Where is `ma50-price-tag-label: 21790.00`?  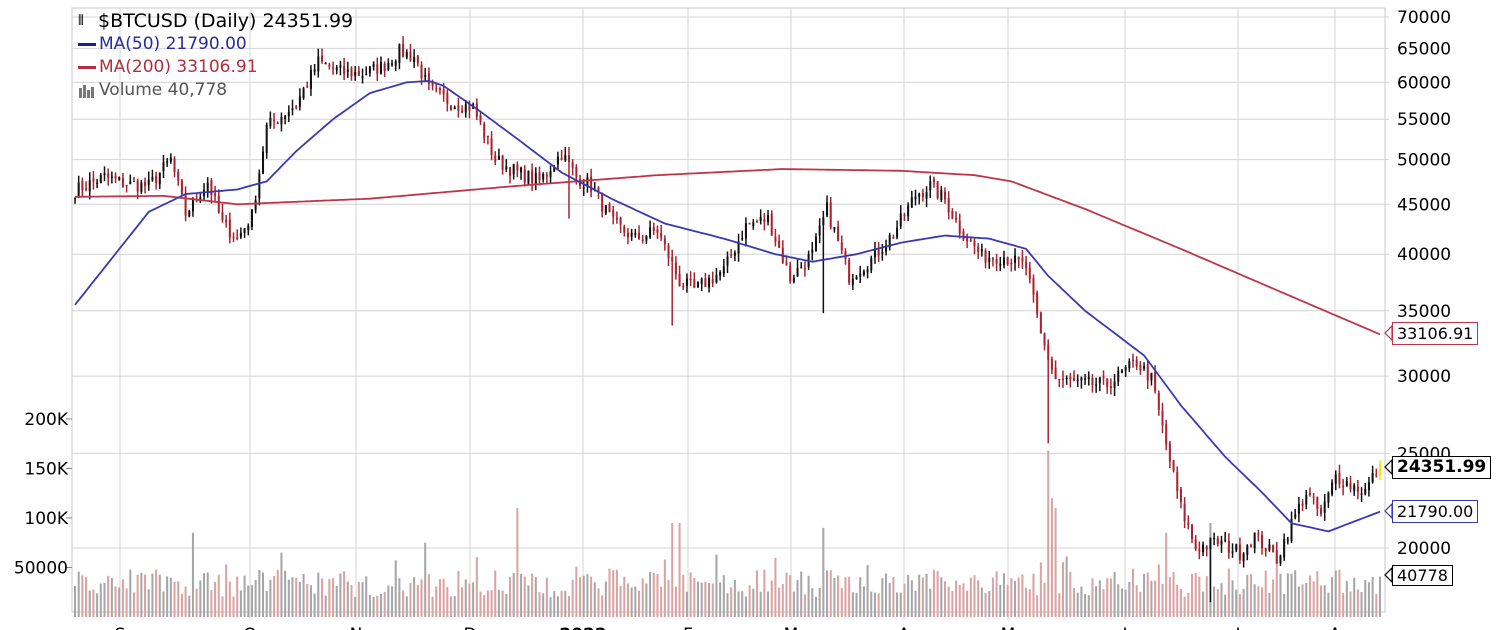 ma50-price-tag-label: 21790.00 is located at coordinates (1435, 511).